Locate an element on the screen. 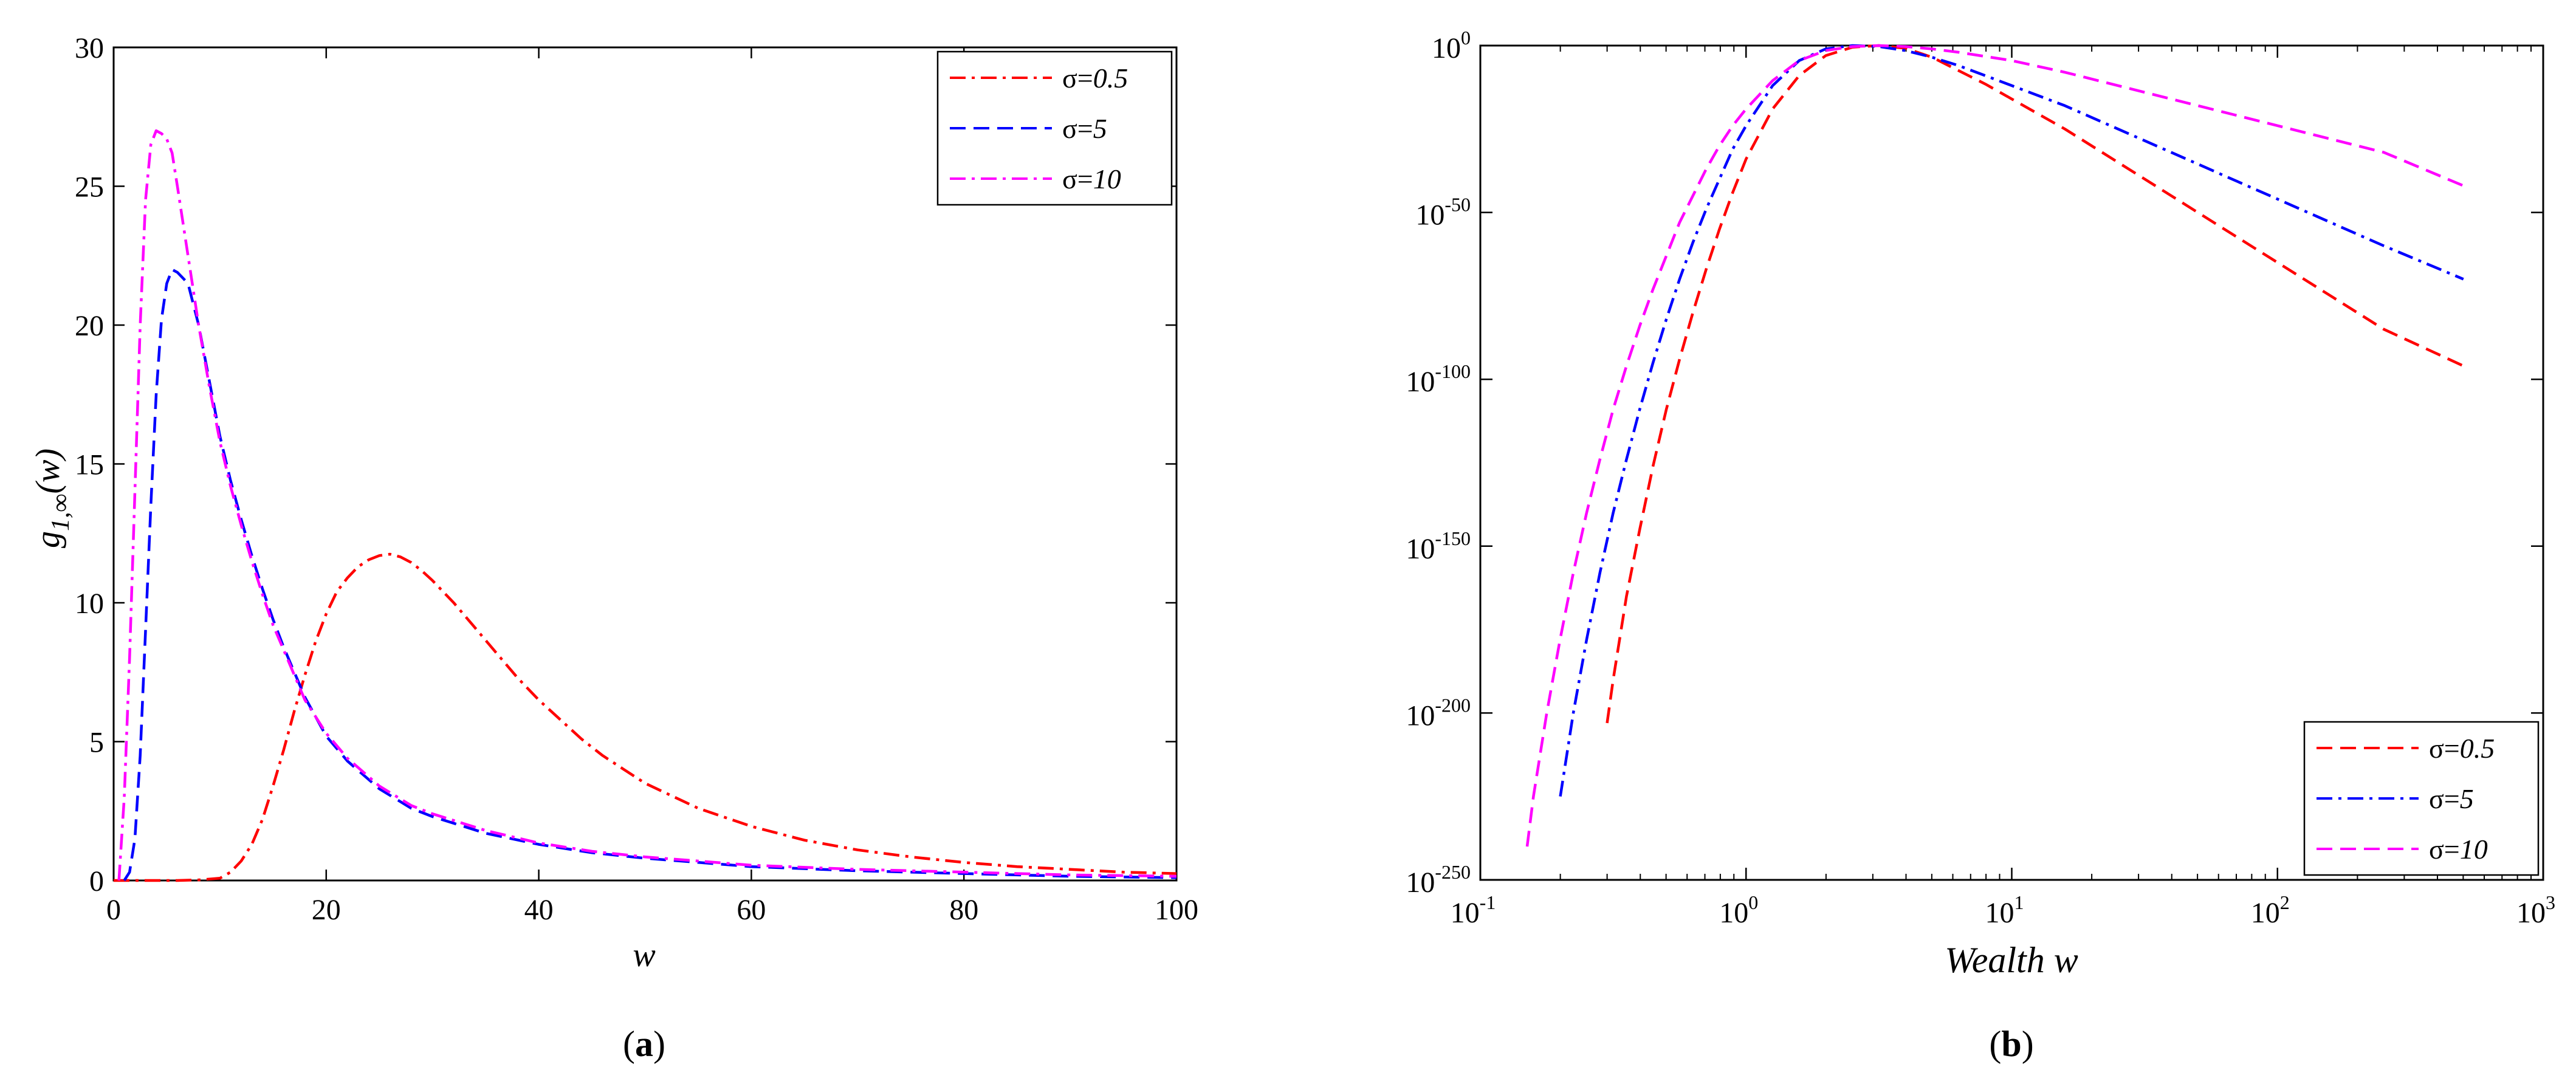 This screenshot has height=1081, width=2576. chart-b-legend: σ=0.5 σ=5 σ=10 is located at coordinates (2421, 798).